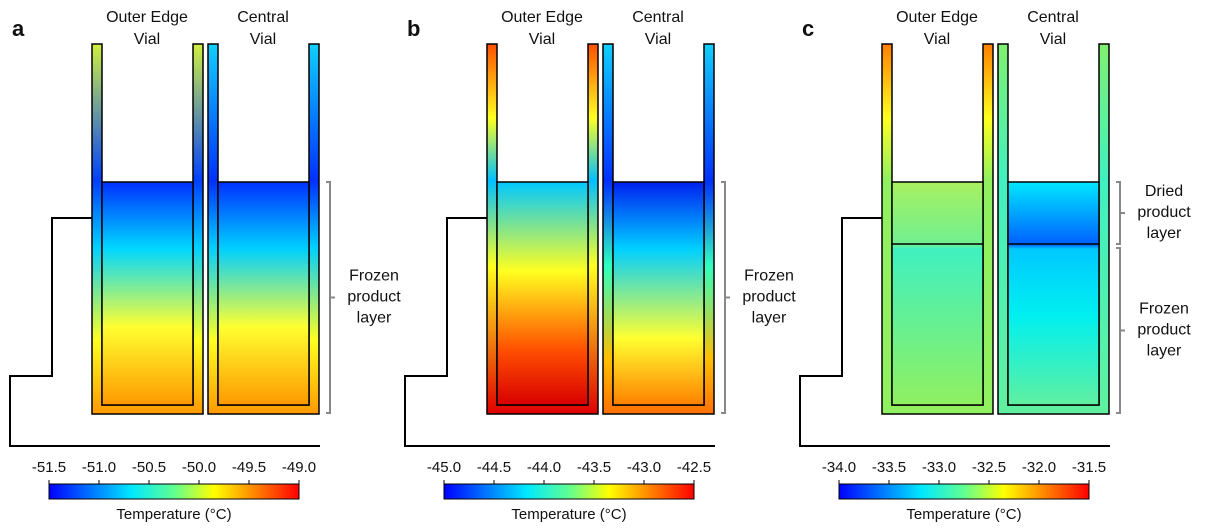  I want to click on colorbar-tick-label: -32.0, so click(1039, 467).